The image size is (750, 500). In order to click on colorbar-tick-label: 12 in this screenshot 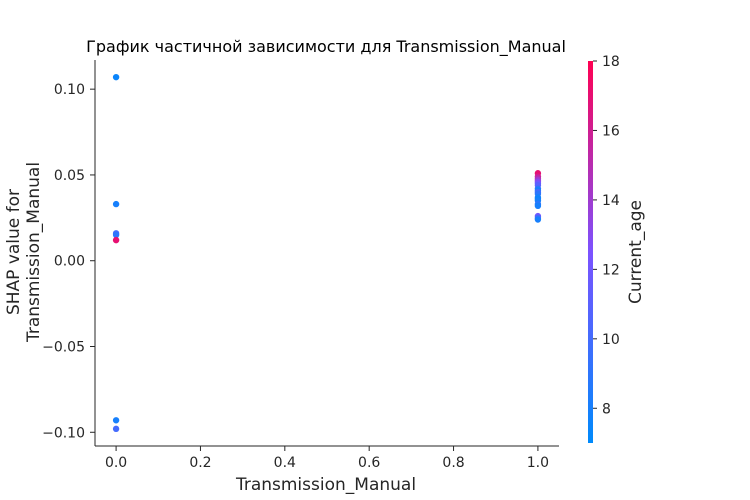, I will do `click(611, 270)`.